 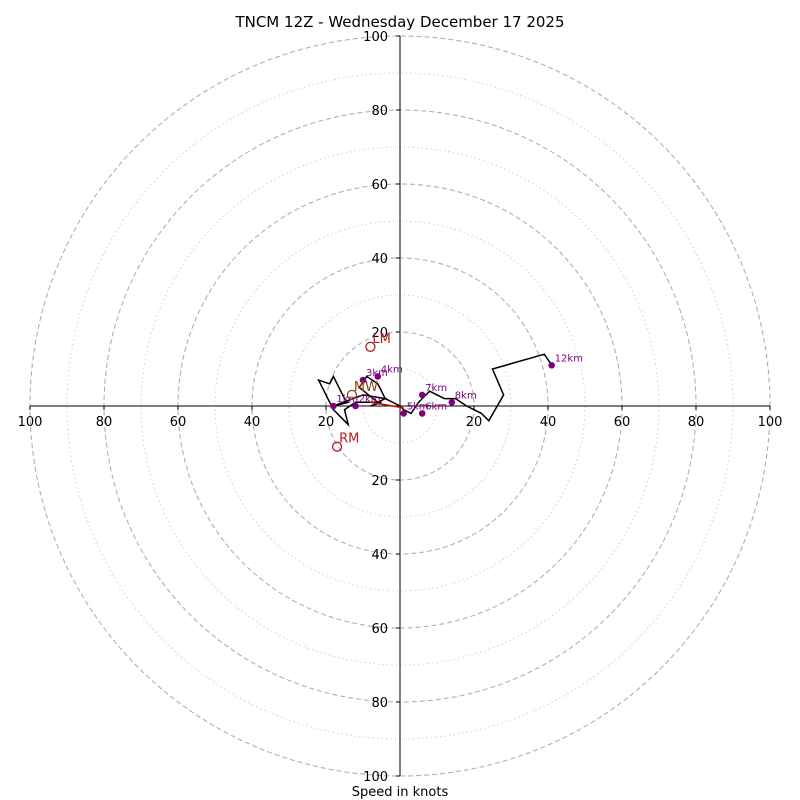 What do you see at coordinates (104, 422) in the screenshot?
I see `tick-label-x-left-80: 80` at bounding box center [104, 422].